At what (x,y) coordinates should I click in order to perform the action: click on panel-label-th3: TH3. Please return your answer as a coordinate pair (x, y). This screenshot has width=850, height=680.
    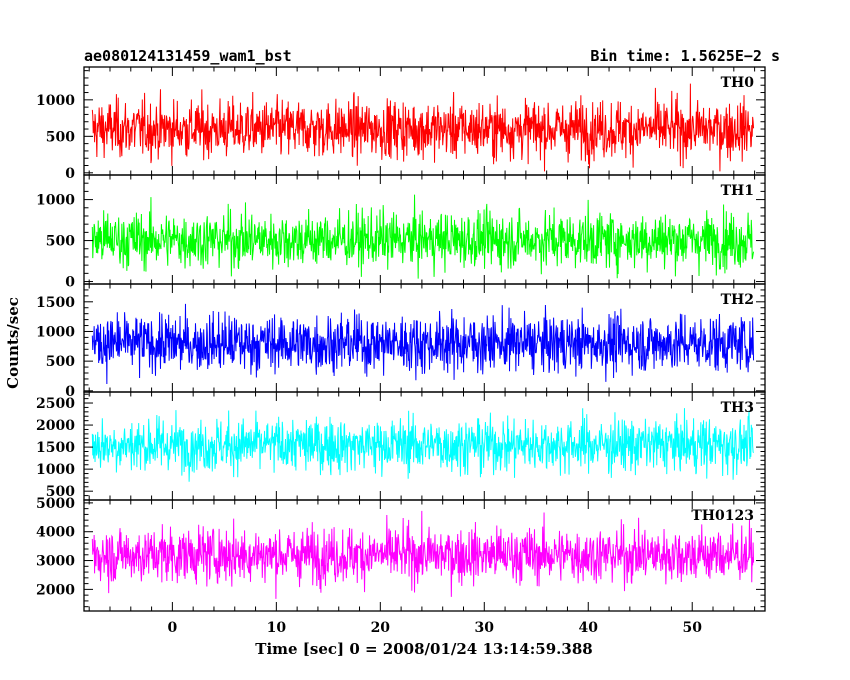
    Looking at the image, I should click on (737, 408).